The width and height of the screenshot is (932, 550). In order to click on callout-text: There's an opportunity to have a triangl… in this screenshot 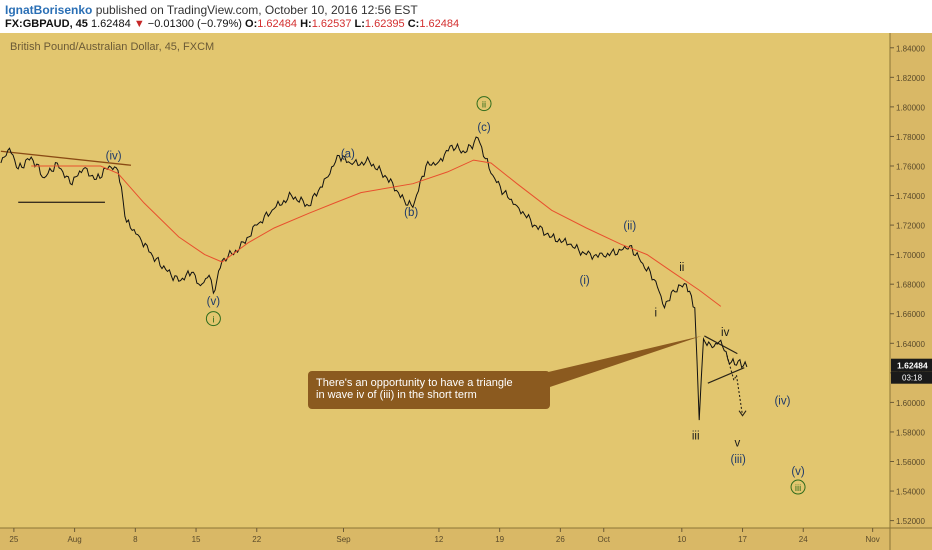, I will do `click(414, 383)`.